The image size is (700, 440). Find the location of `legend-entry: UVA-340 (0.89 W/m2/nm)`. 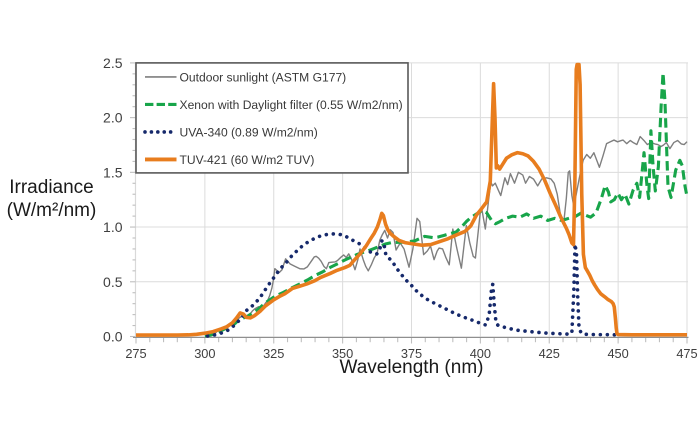

legend-entry: UVA-340 (0.89 W/m2/nm) is located at coordinates (230, 133).